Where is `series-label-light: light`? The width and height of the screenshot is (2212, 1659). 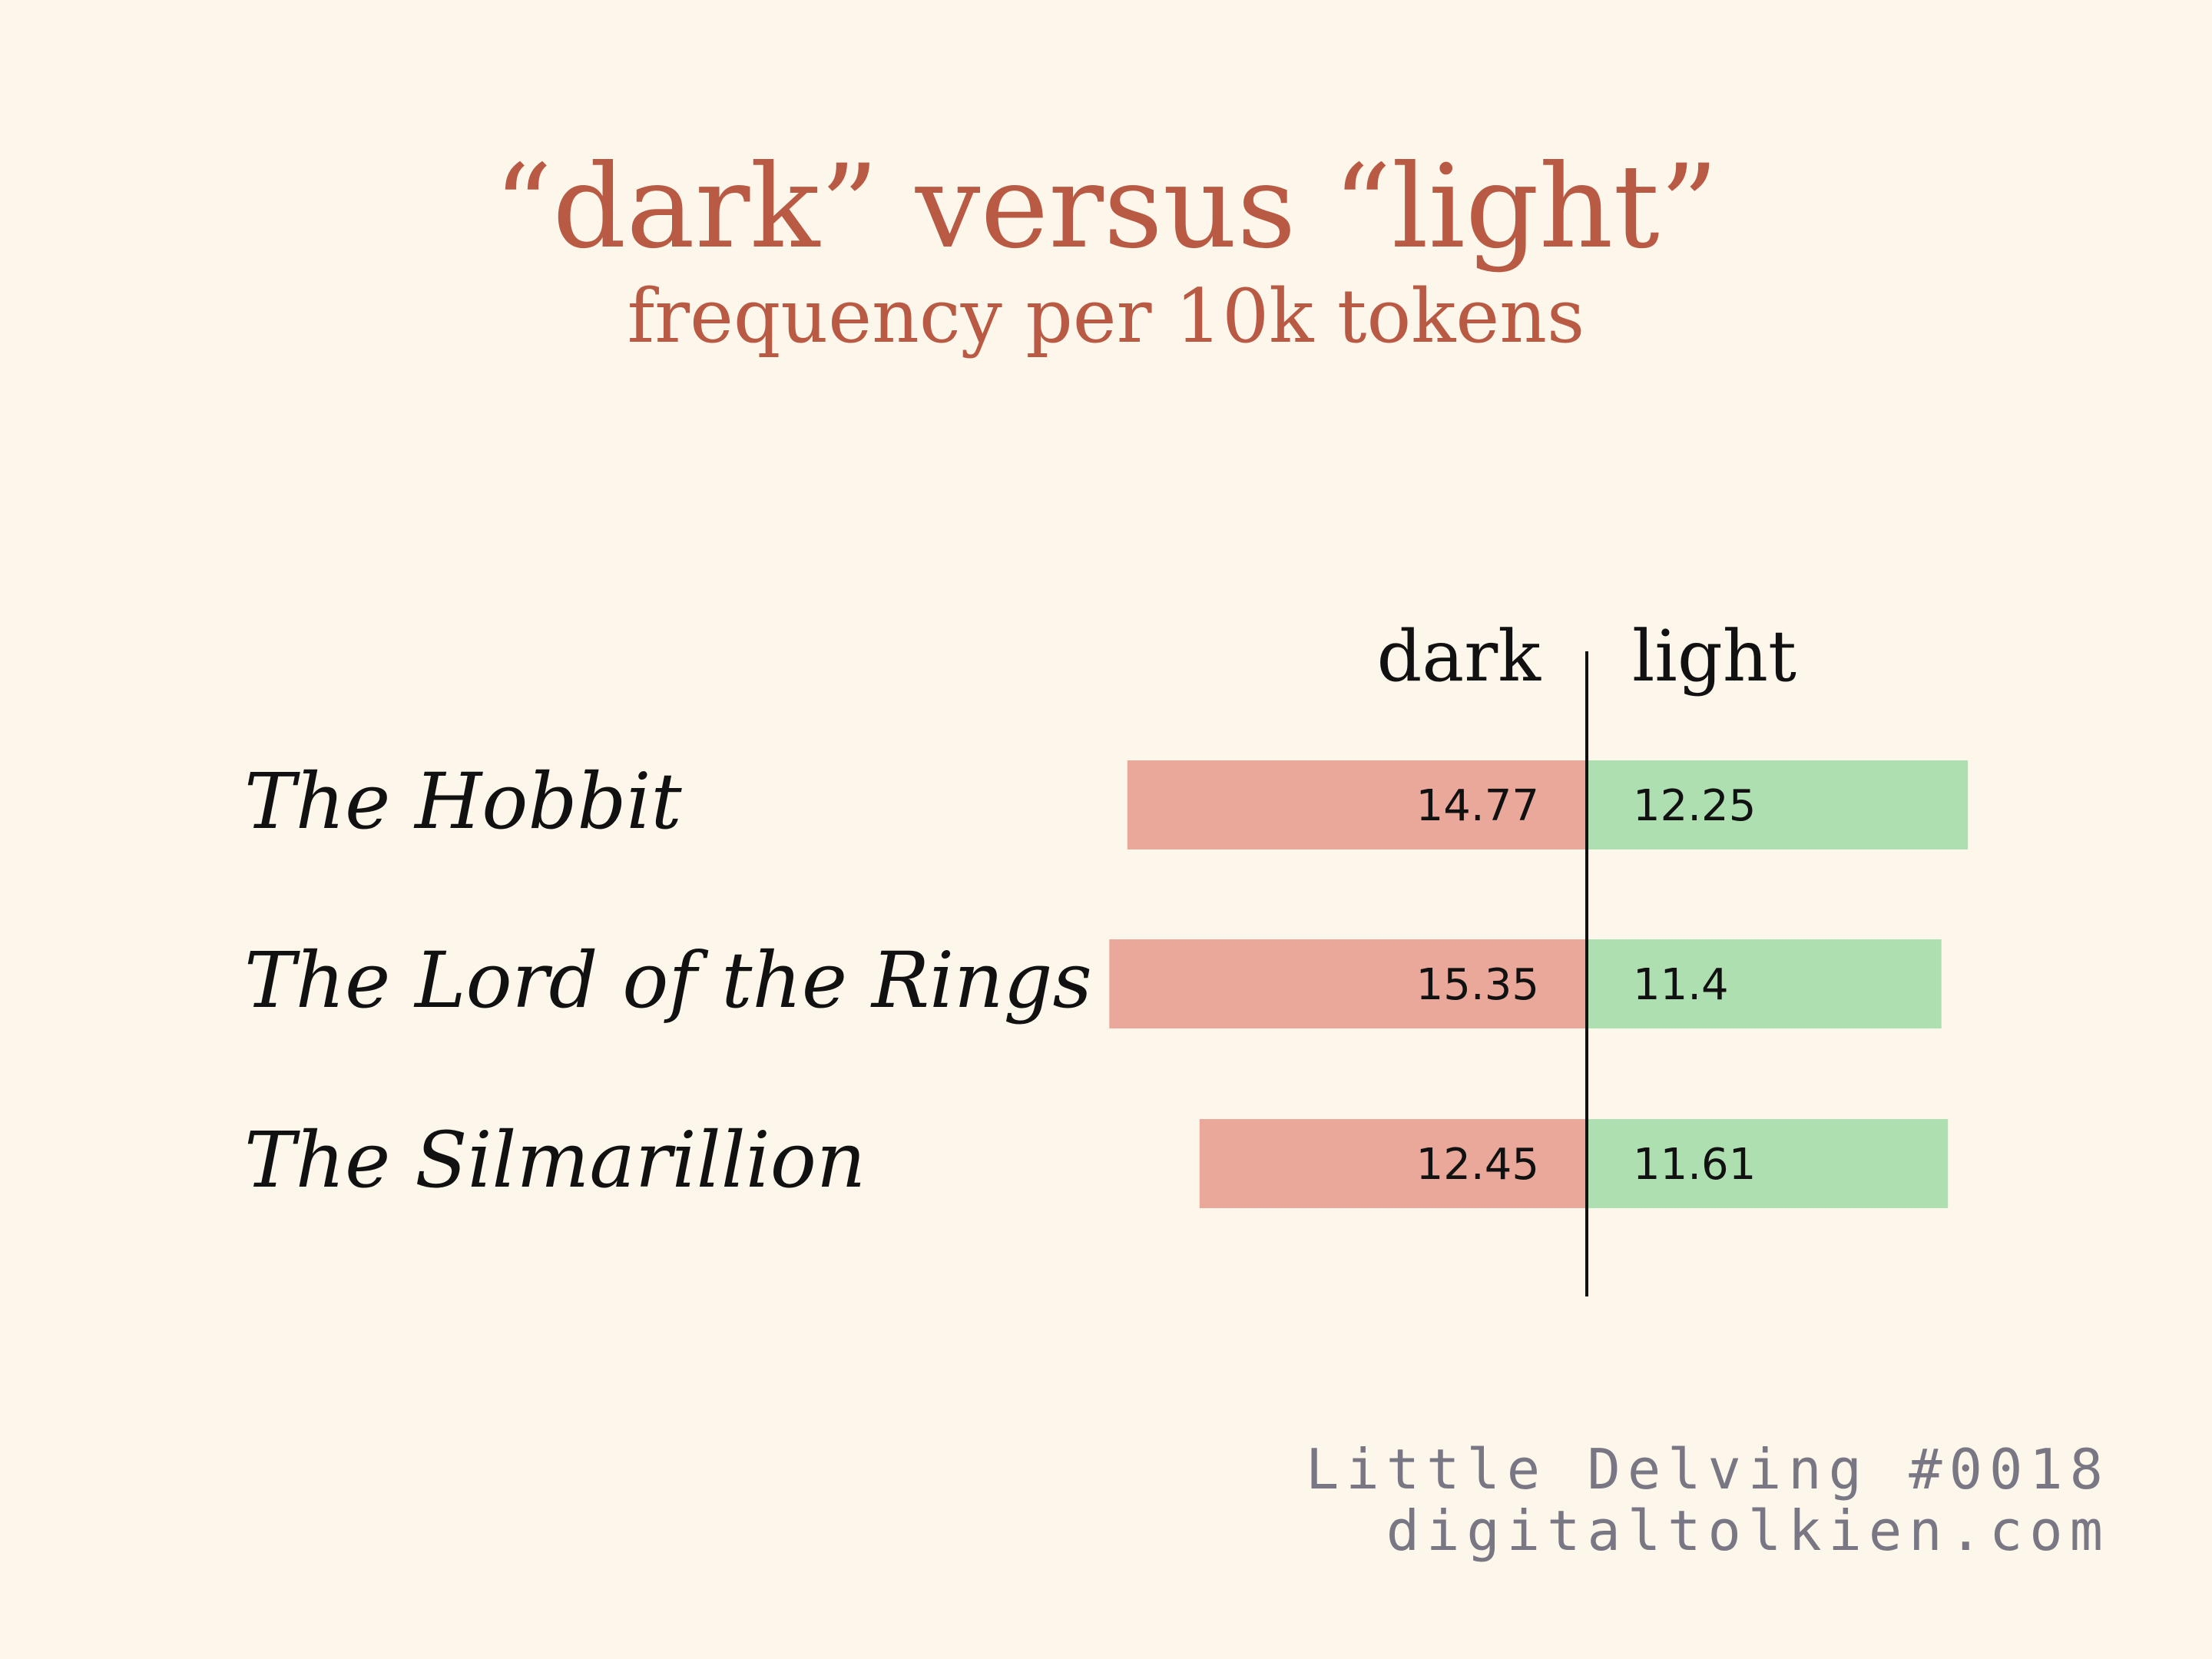
series-label-light: light is located at coordinates (1714, 656).